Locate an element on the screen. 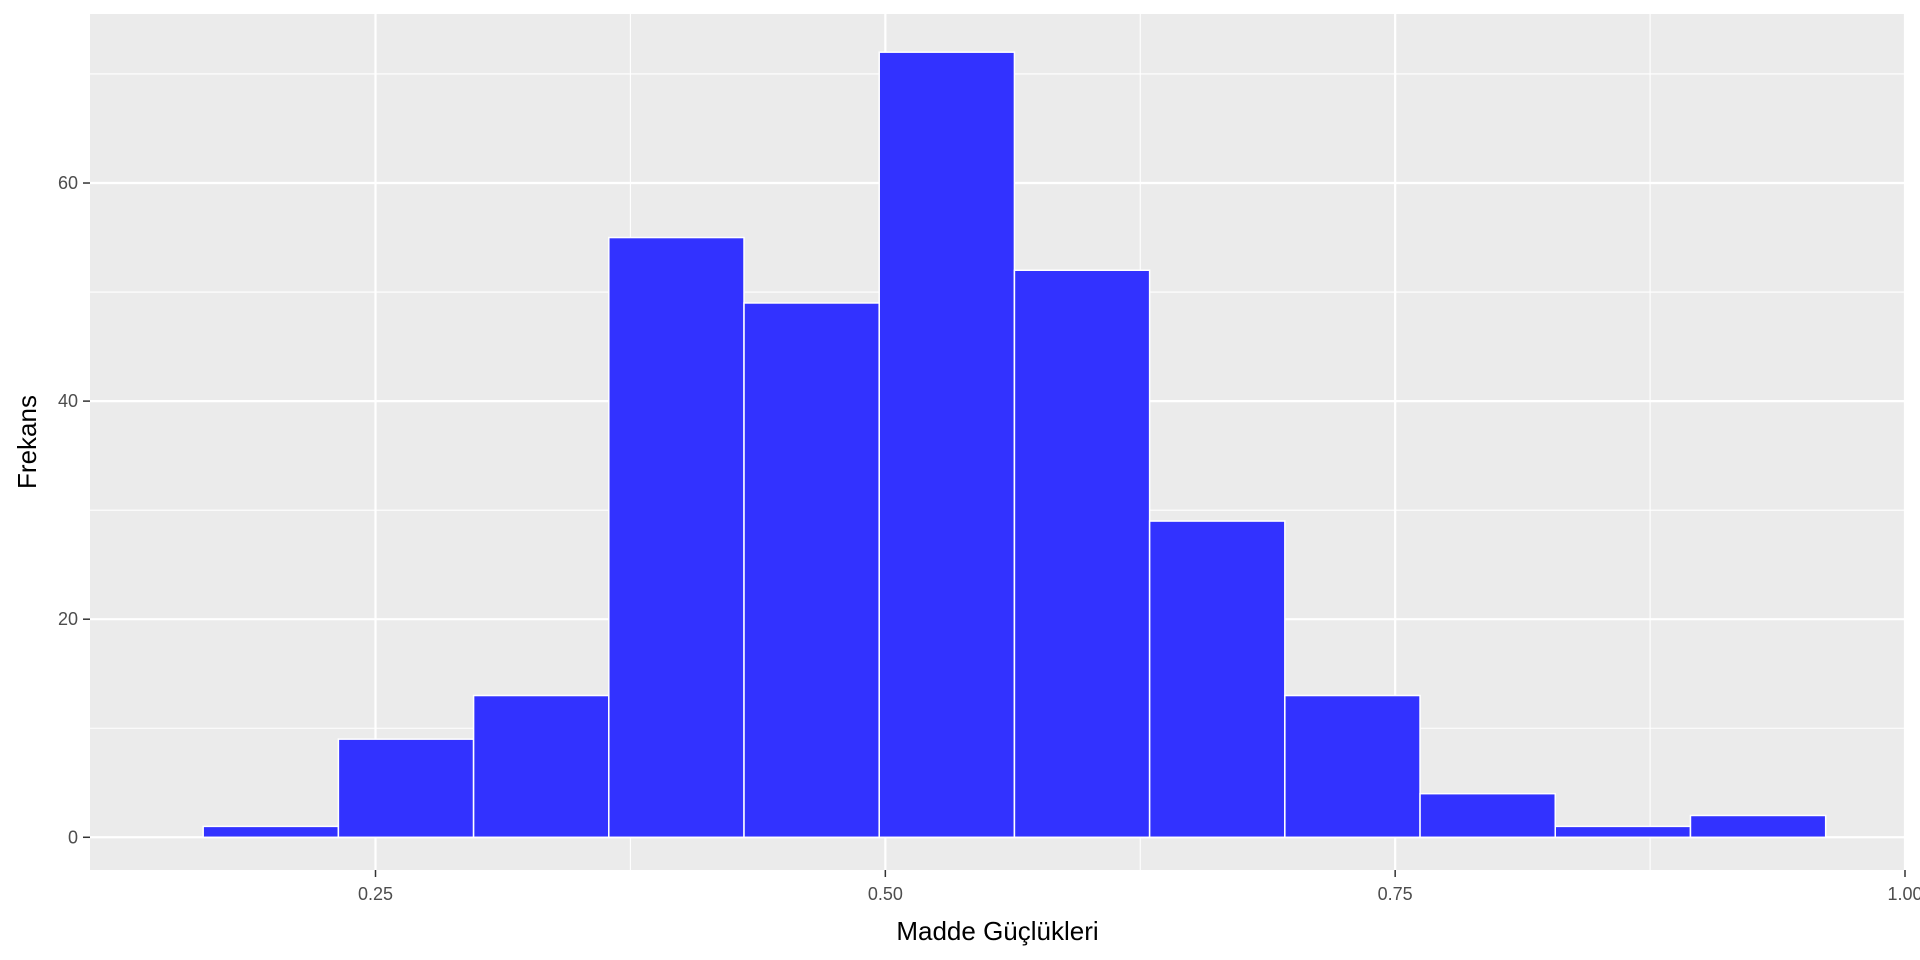 Image resolution: width=1920 pixels, height=960 pixels. x-tick-label: 0.25 is located at coordinates (375, 894).